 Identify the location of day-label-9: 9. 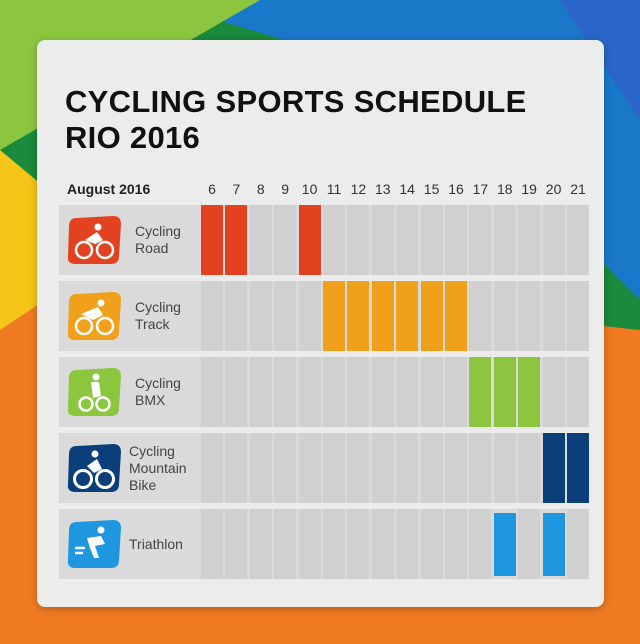
(285, 189).